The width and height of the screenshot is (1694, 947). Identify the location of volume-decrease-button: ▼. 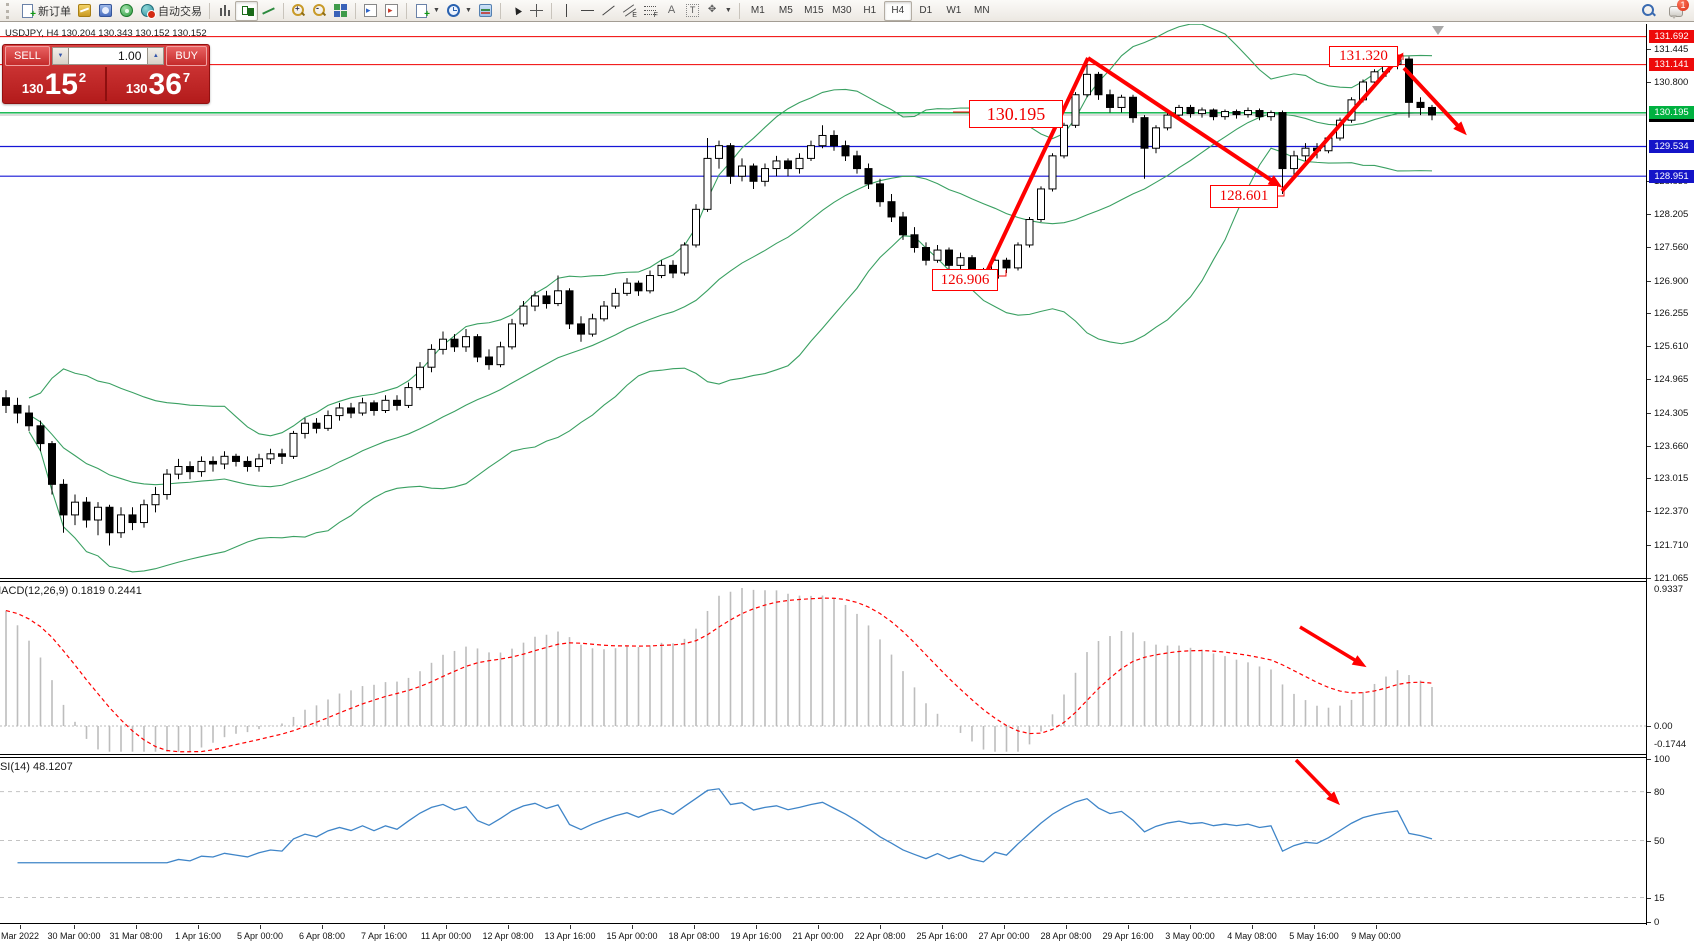
(60, 56).